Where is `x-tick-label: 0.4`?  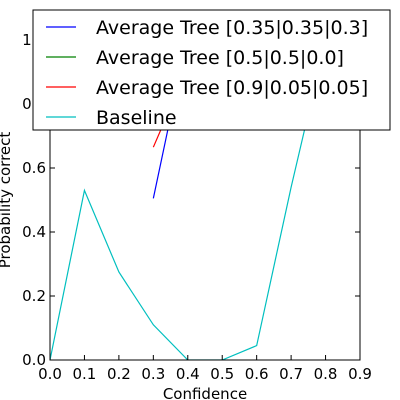
x-tick-label: 0.4 is located at coordinates (188, 374).